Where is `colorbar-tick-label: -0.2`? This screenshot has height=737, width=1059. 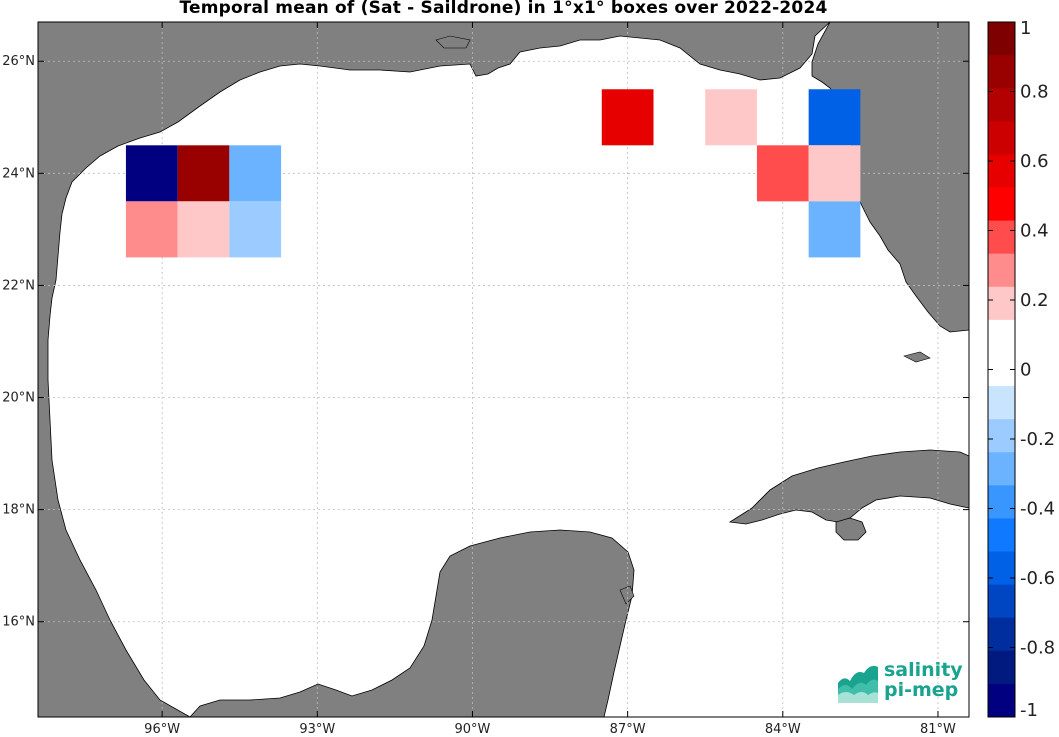
colorbar-tick-label: -0.2 is located at coordinates (1037, 439).